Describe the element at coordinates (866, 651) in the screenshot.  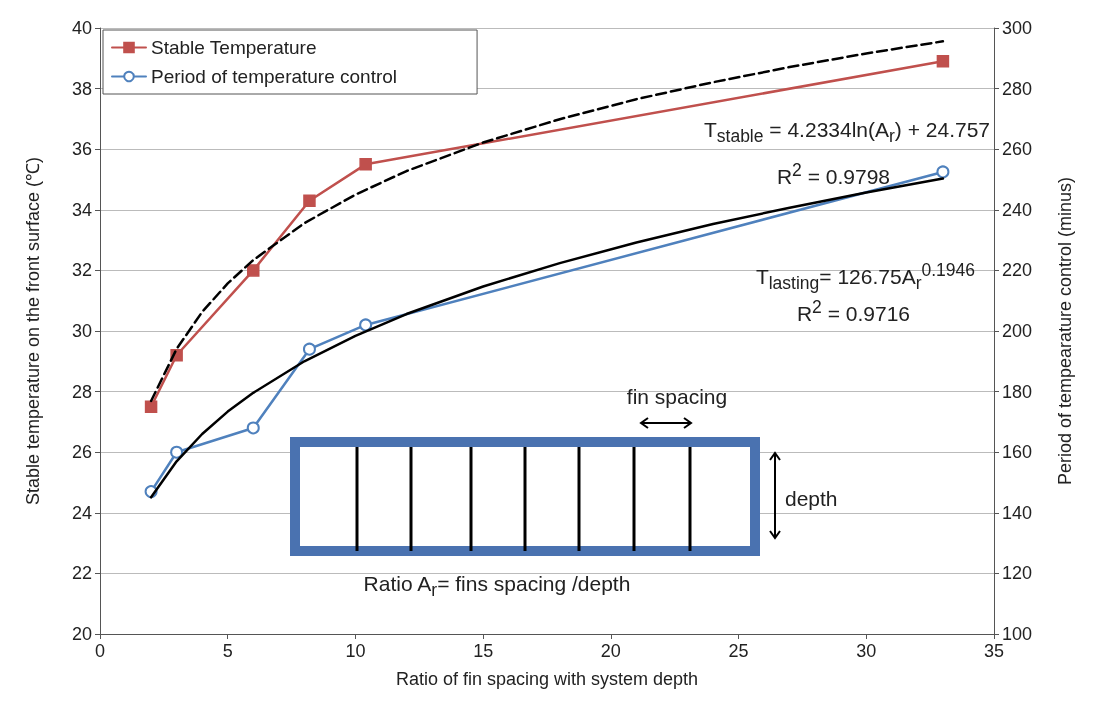
I see `x-tick-label: 30` at that location.